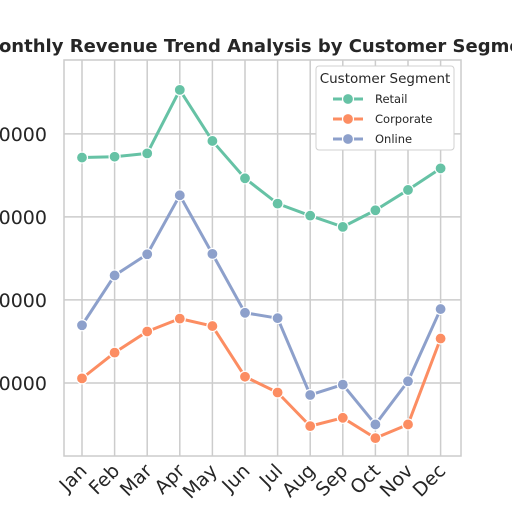 Image resolution: width=512 pixels, height=512 pixels. Describe the element at coordinates (430, 481) in the screenshot. I see `x-tick-label: Dec` at that location.